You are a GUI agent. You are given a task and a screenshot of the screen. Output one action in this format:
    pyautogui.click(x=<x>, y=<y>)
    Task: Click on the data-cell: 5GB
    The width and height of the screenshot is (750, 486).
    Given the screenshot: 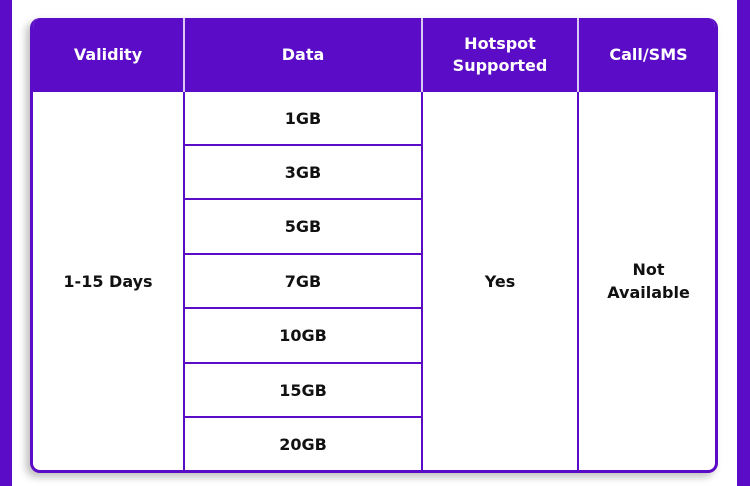 What is the action you would take?
    pyautogui.click(x=303, y=227)
    